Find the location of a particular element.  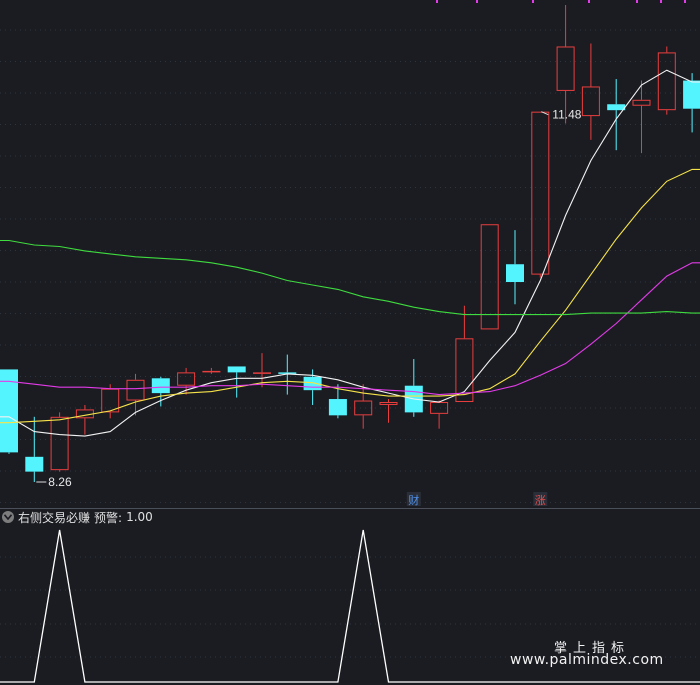

event-marker-label: 财 is located at coordinates (413, 500).